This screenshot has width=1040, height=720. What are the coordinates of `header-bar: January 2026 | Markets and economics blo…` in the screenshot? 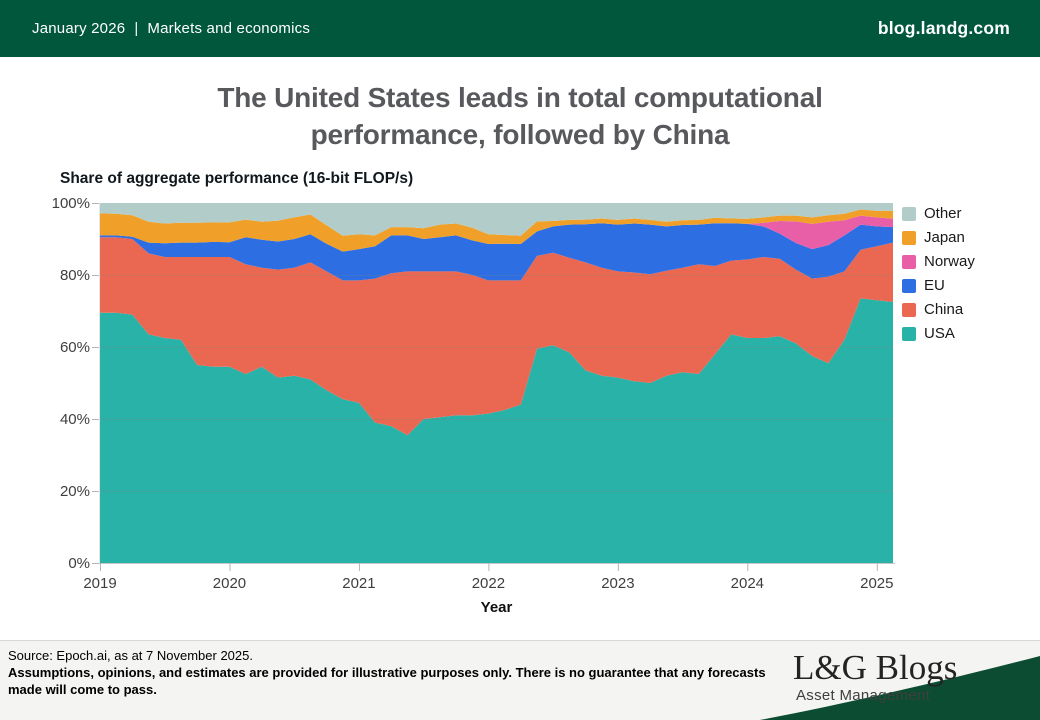 It's located at (520, 28).